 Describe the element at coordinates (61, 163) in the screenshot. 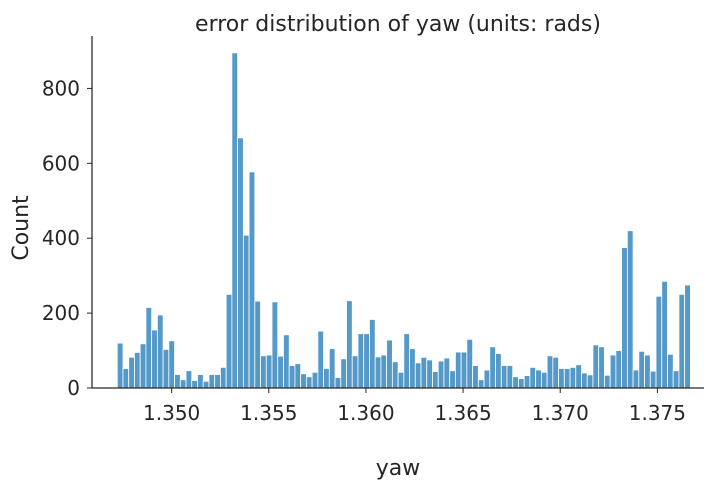

I see `y-tick-label: 600` at that location.